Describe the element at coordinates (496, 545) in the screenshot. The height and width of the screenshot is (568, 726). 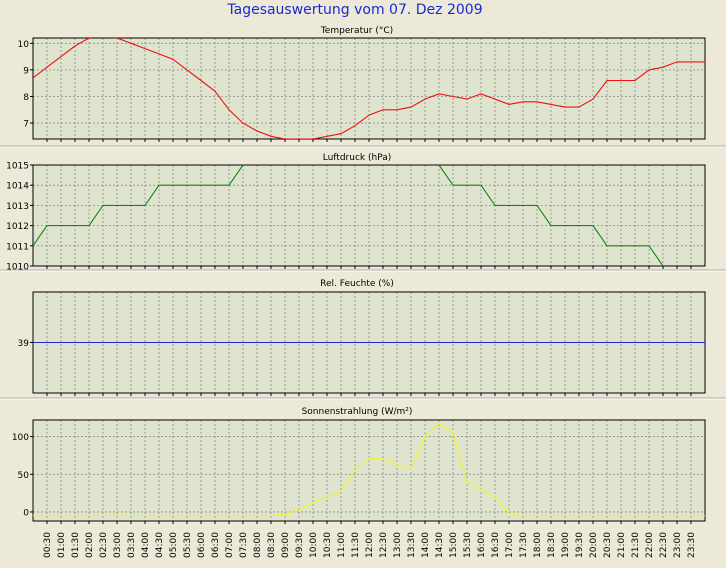
I see `x-tick-label: 16:30` at that location.